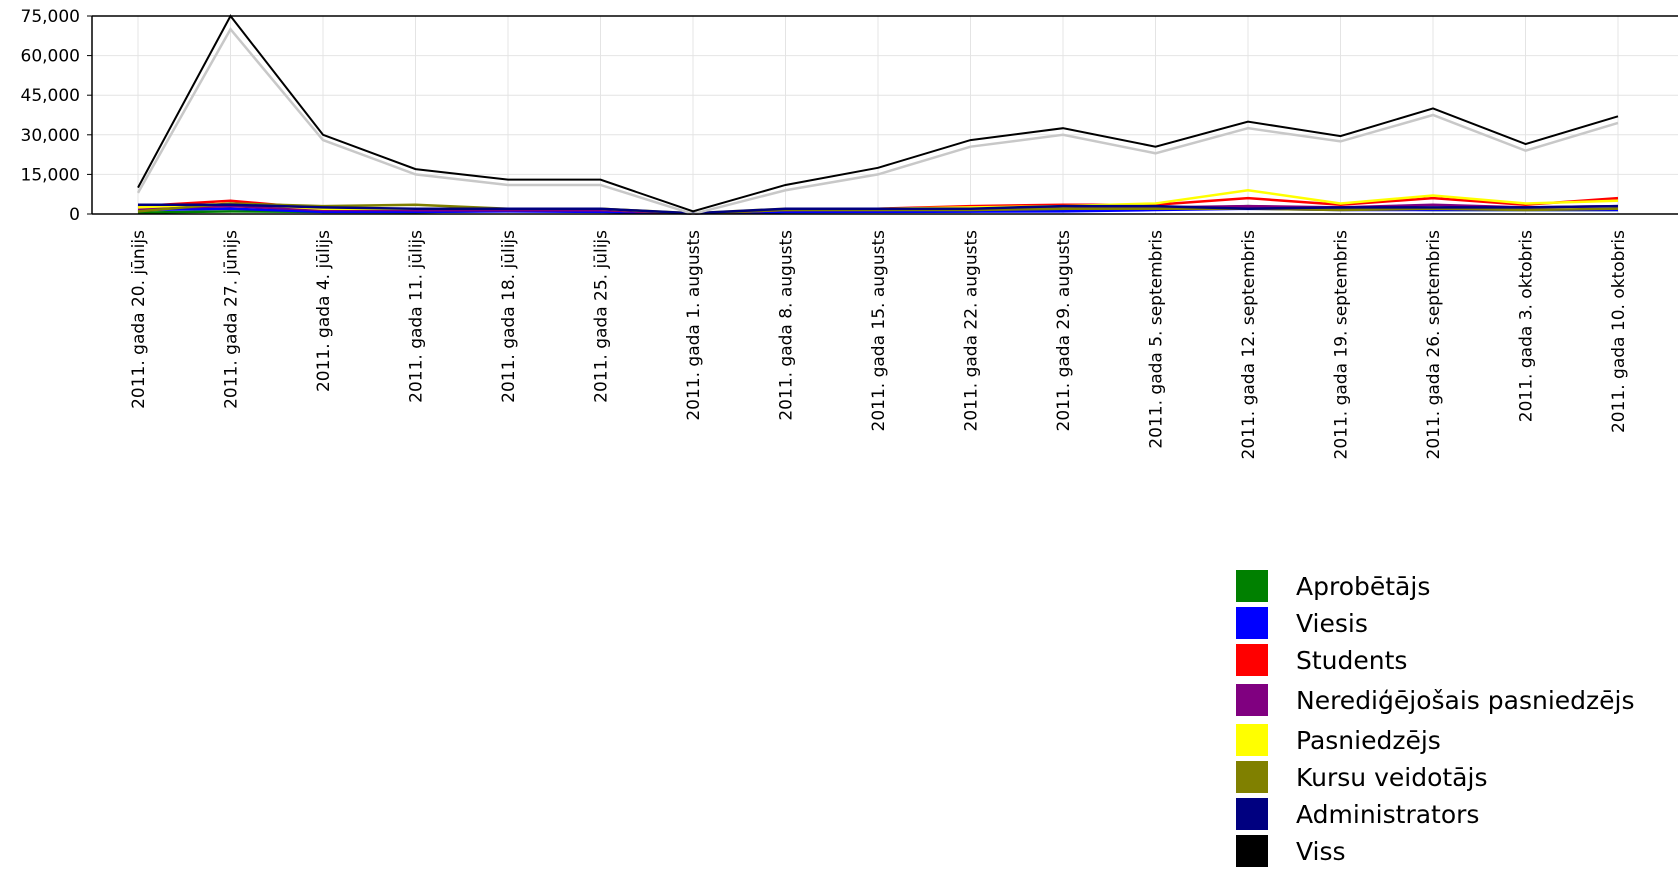  Describe the element at coordinates (74, 215) in the screenshot. I see `y-tick-label: 0` at that location.